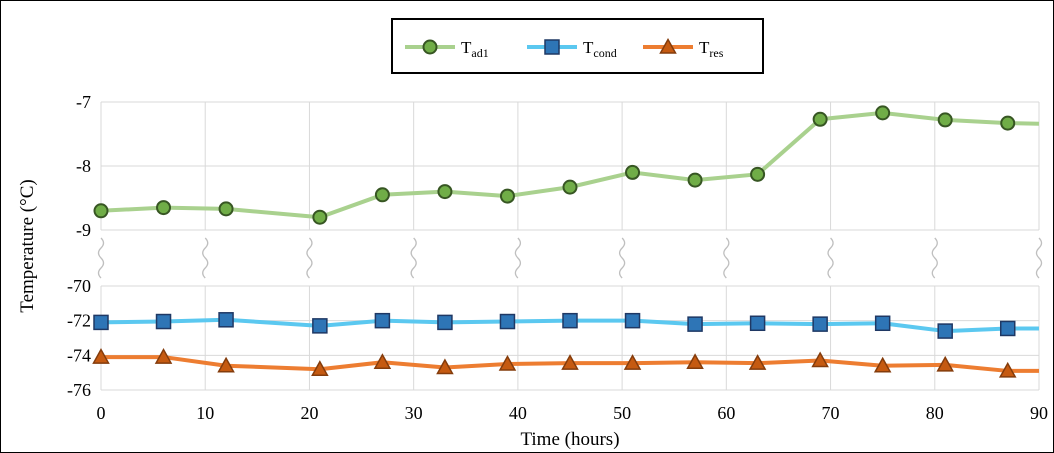 This screenshot has width=1054, height=453. I want to click on x-tick-label: 70, so click(831, 413).